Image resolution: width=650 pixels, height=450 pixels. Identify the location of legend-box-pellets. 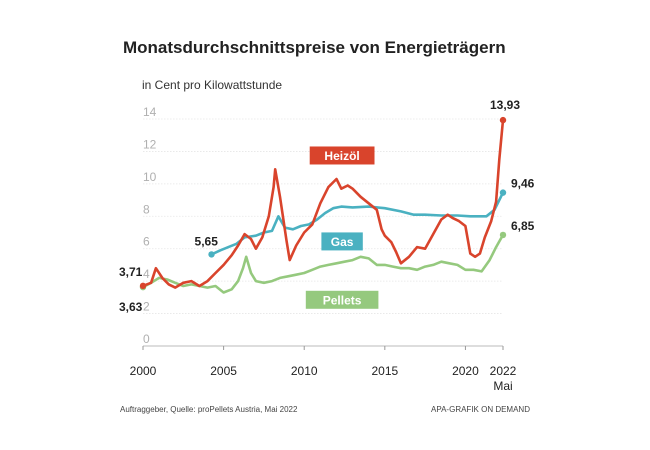
(342, 299).